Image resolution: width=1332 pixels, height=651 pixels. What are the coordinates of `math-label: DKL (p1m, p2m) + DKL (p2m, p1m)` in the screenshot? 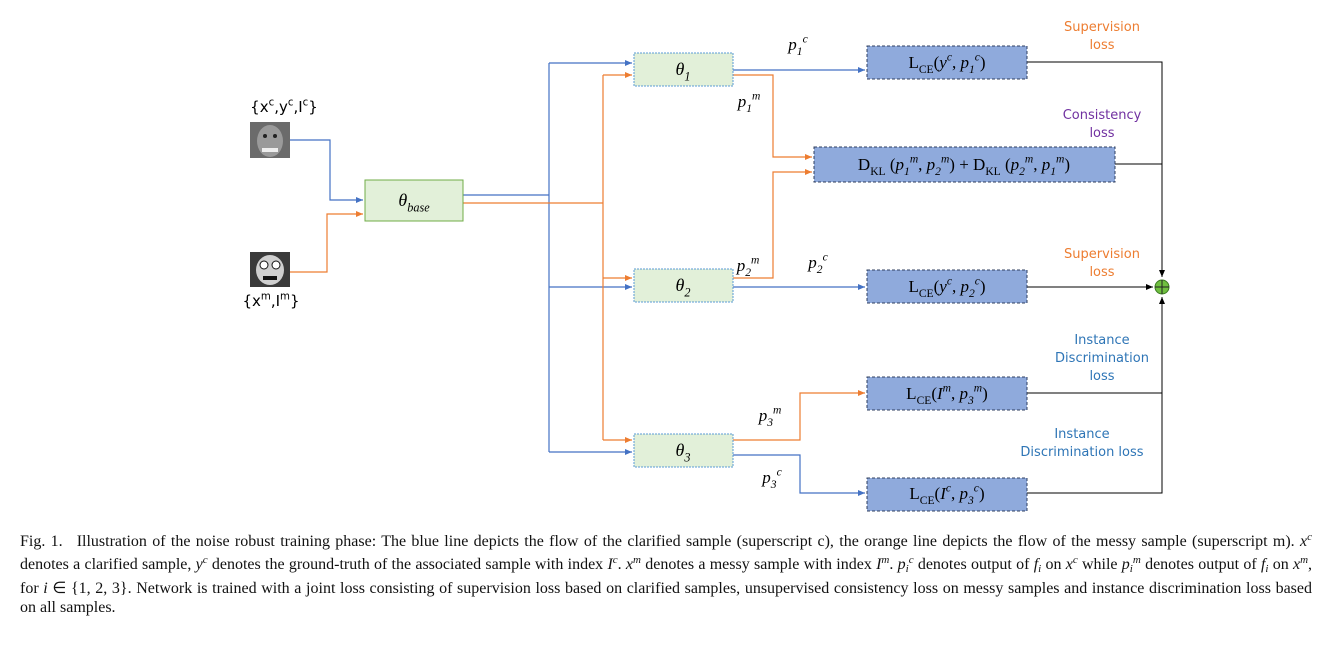 It's located at (964, 165).